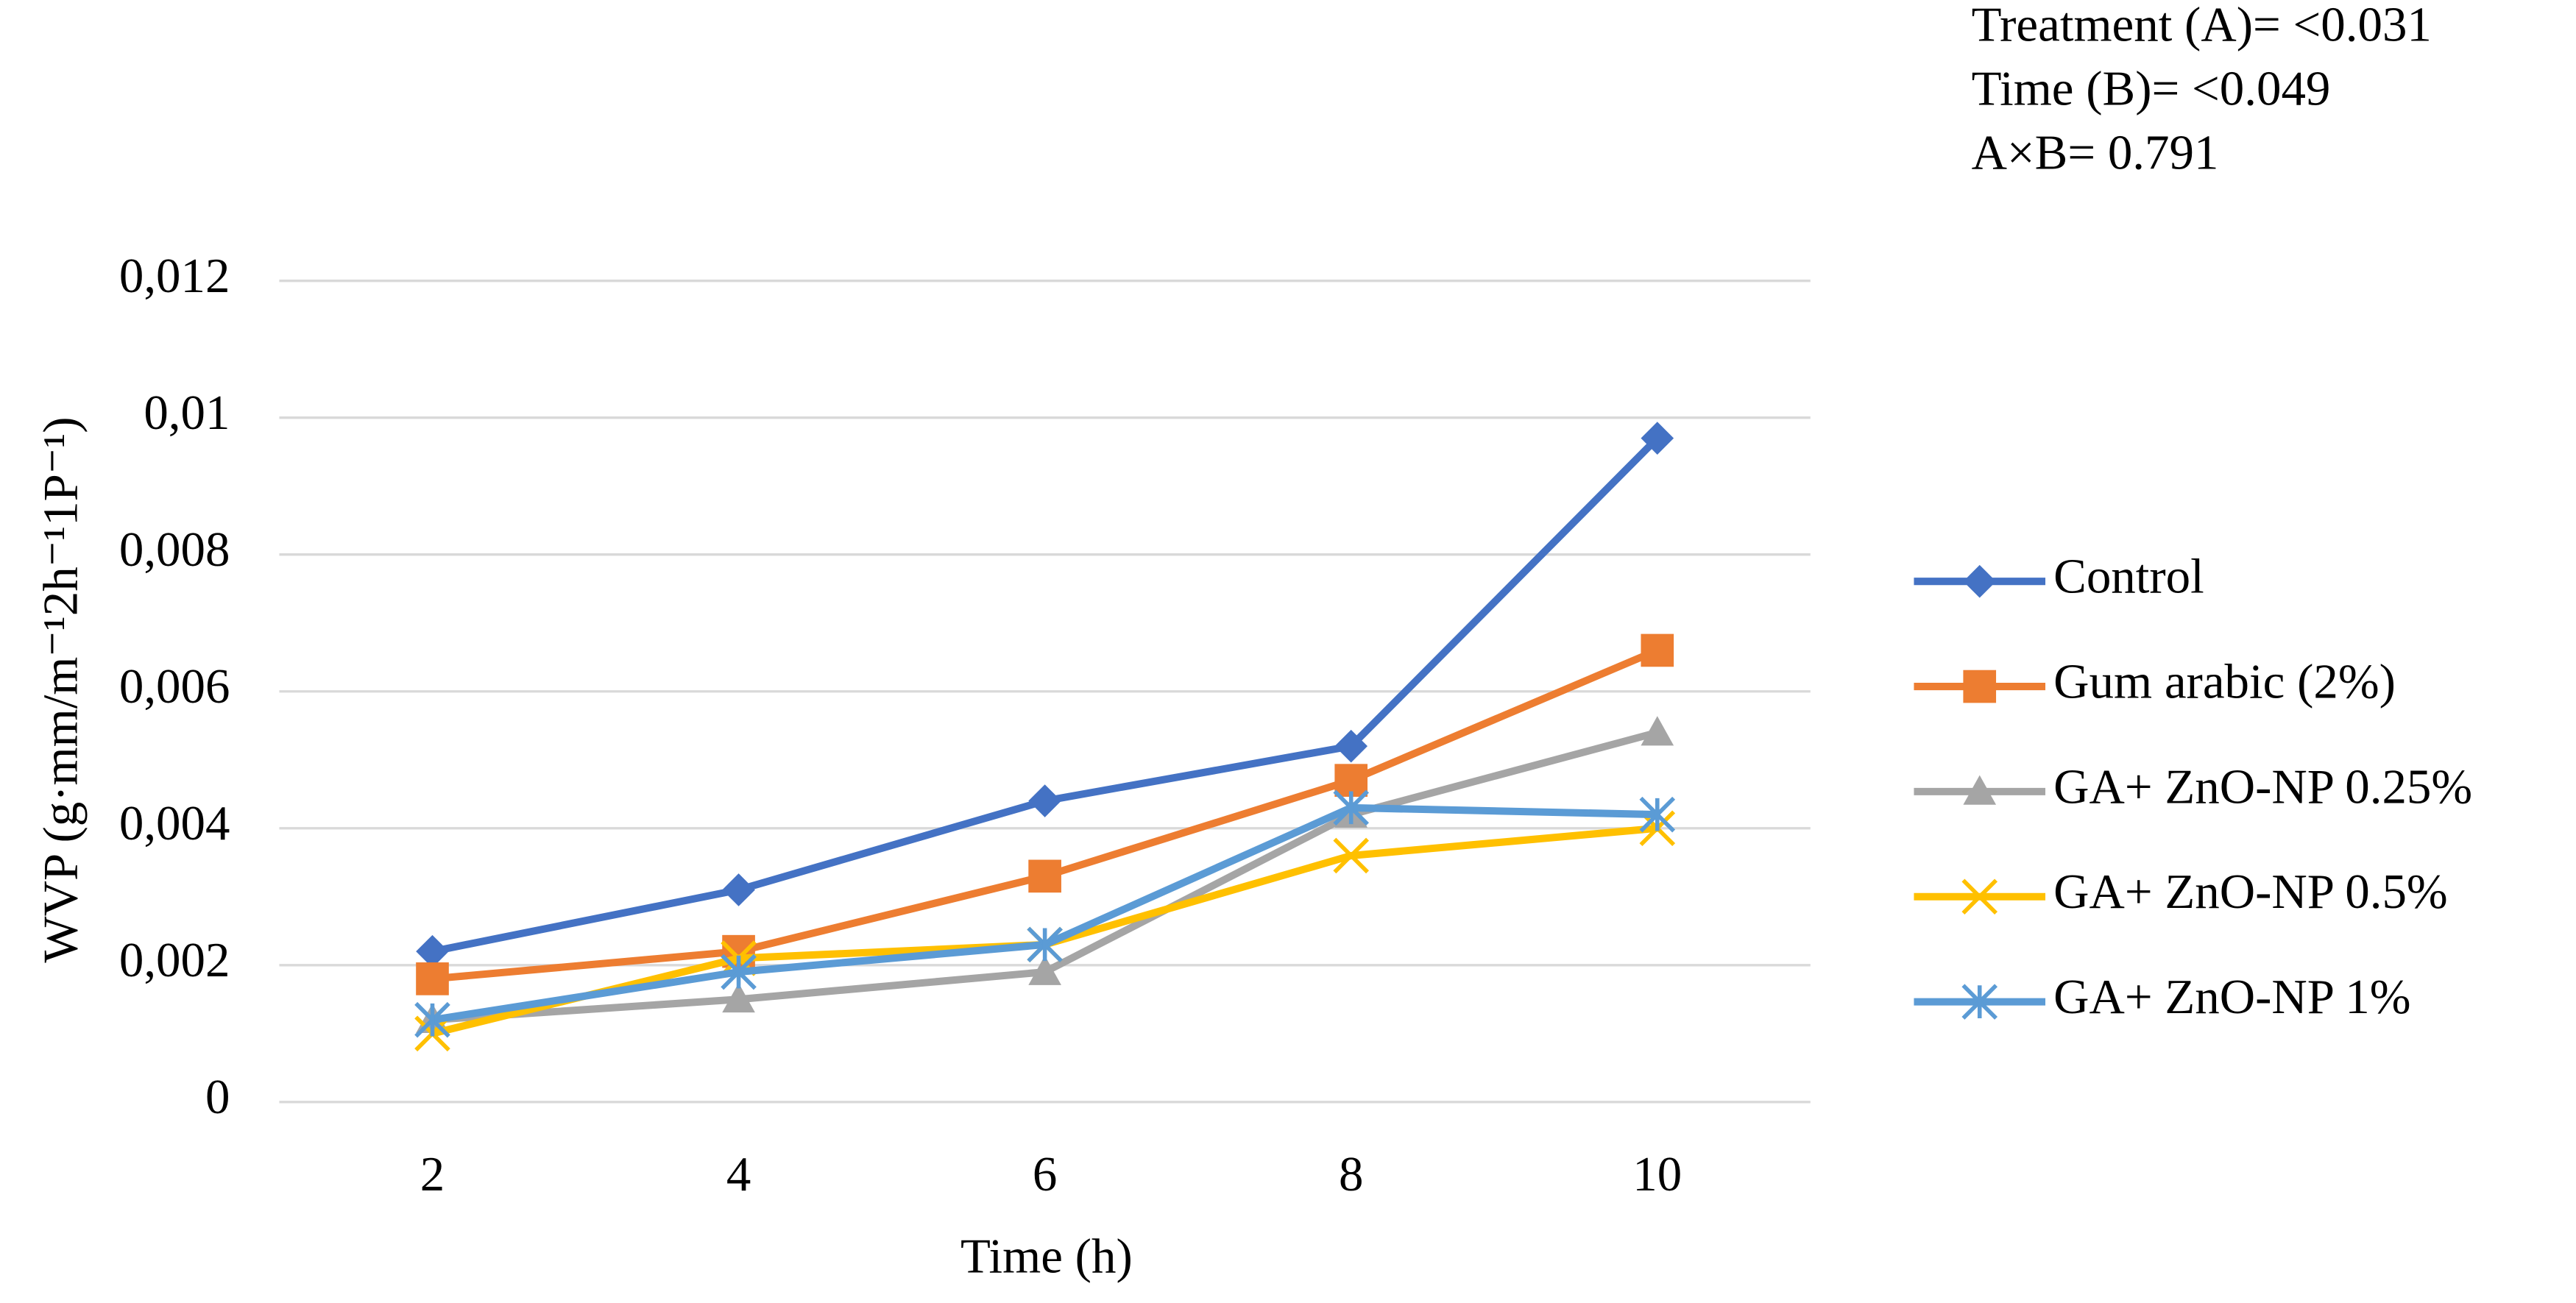 The image size is (2576, 1303). What do you see at coordinates (218, 1097) in the screenshot?
I see `y-tick-label: 0` at bounding box center [218, 1097].